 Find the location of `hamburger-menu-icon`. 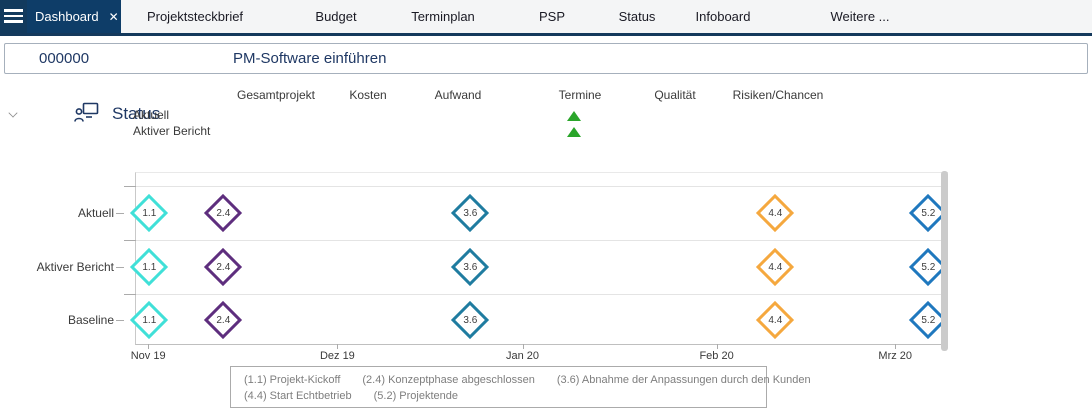

hamburger-menu-icon is located at coordinates (13, 16).